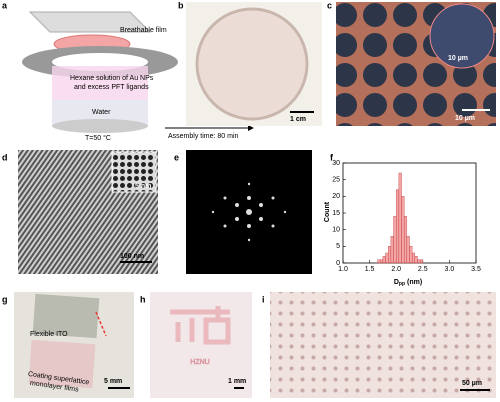  I want to click on panel-letter: b, so click(181, 5).